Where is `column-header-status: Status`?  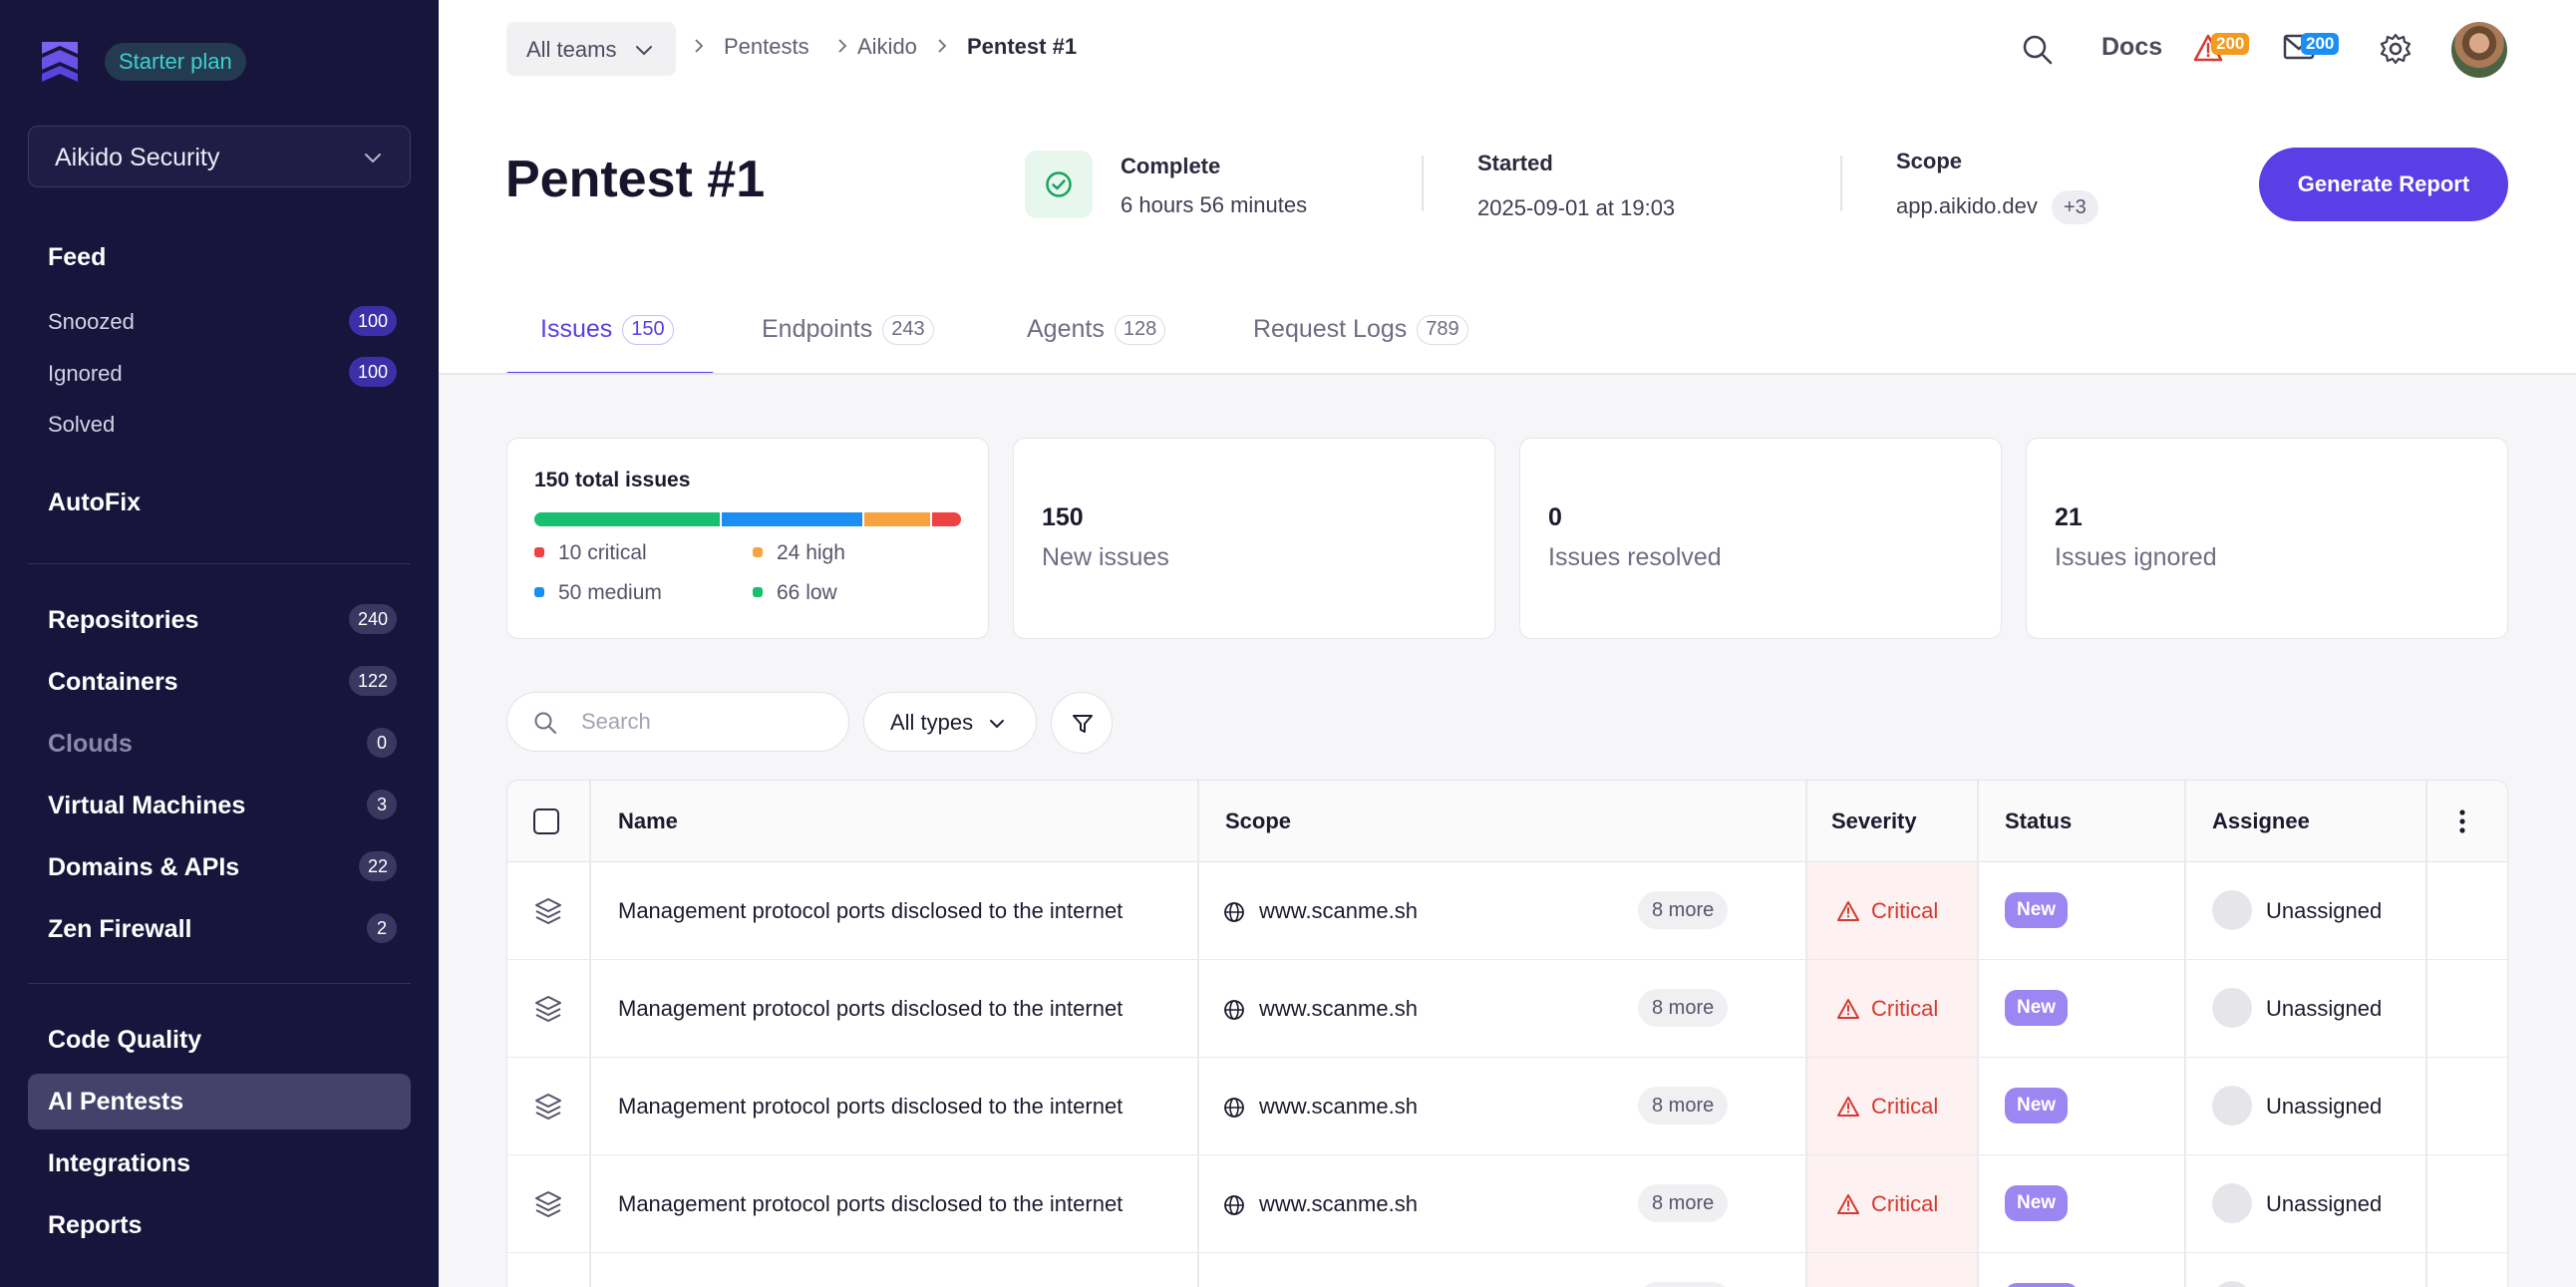 column-header-status: Status is located at coordinates (2039, 820).